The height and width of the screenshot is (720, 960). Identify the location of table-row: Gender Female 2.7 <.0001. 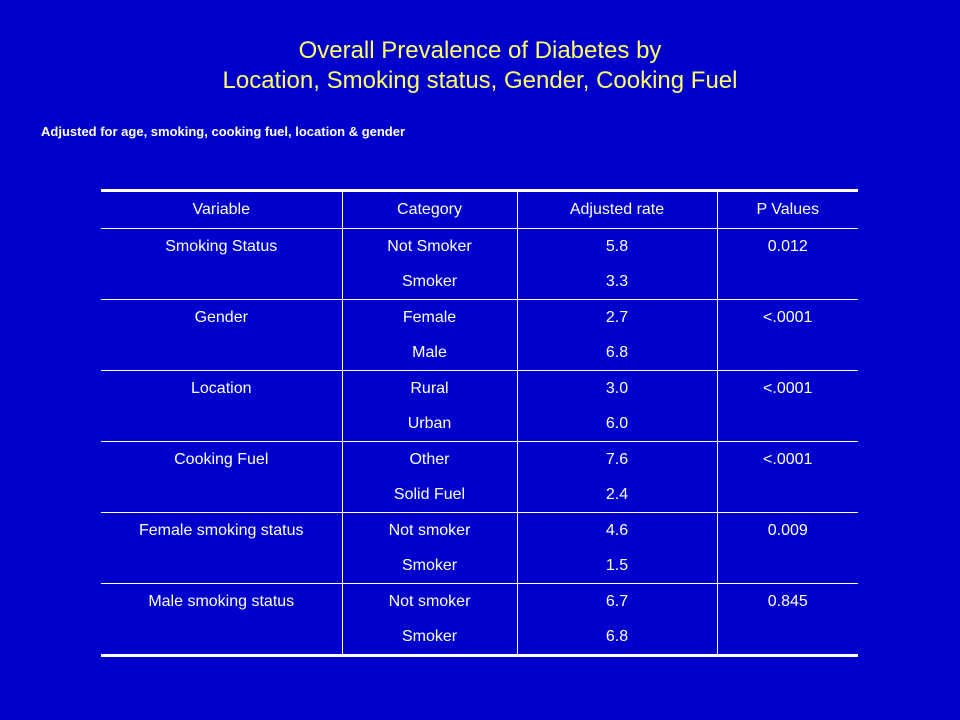
(479, 317).